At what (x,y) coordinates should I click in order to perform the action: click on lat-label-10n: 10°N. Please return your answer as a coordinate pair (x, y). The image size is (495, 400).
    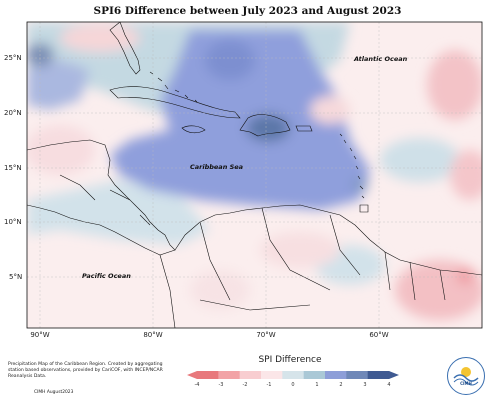
    Looking at the image, I should click on (13, 222).